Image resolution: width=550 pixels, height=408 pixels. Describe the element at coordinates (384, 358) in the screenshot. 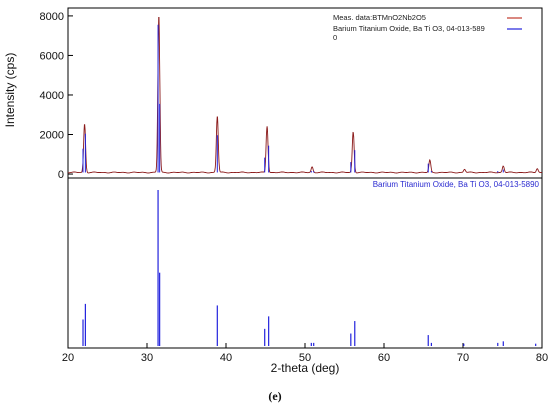

I see `x-tick-label: 60` at that location.